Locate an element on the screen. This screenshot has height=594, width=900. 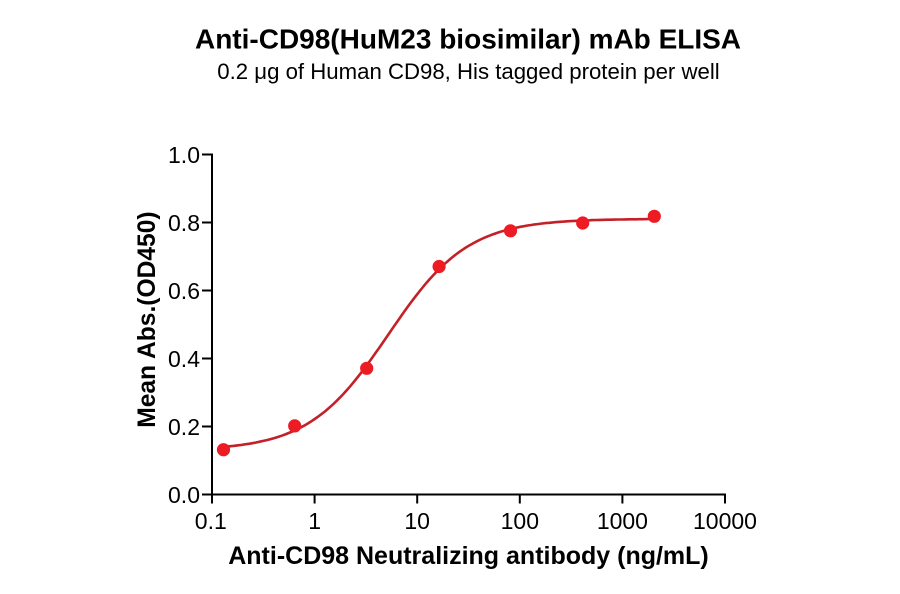
svg-text: Mean Abs.(OD450) is located at coordinates (147, 319).